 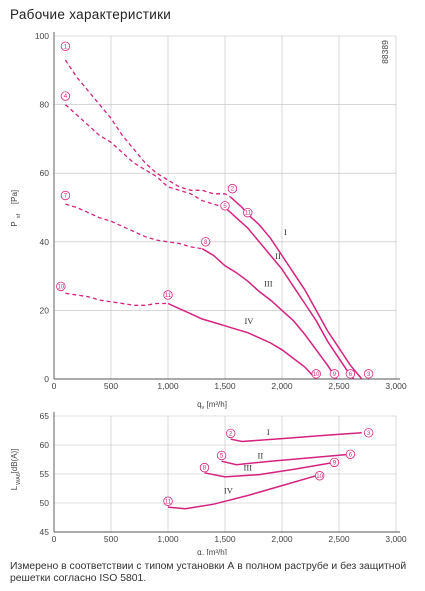 I want to click on x-tick-label: 0, so click(x=54, y=386).